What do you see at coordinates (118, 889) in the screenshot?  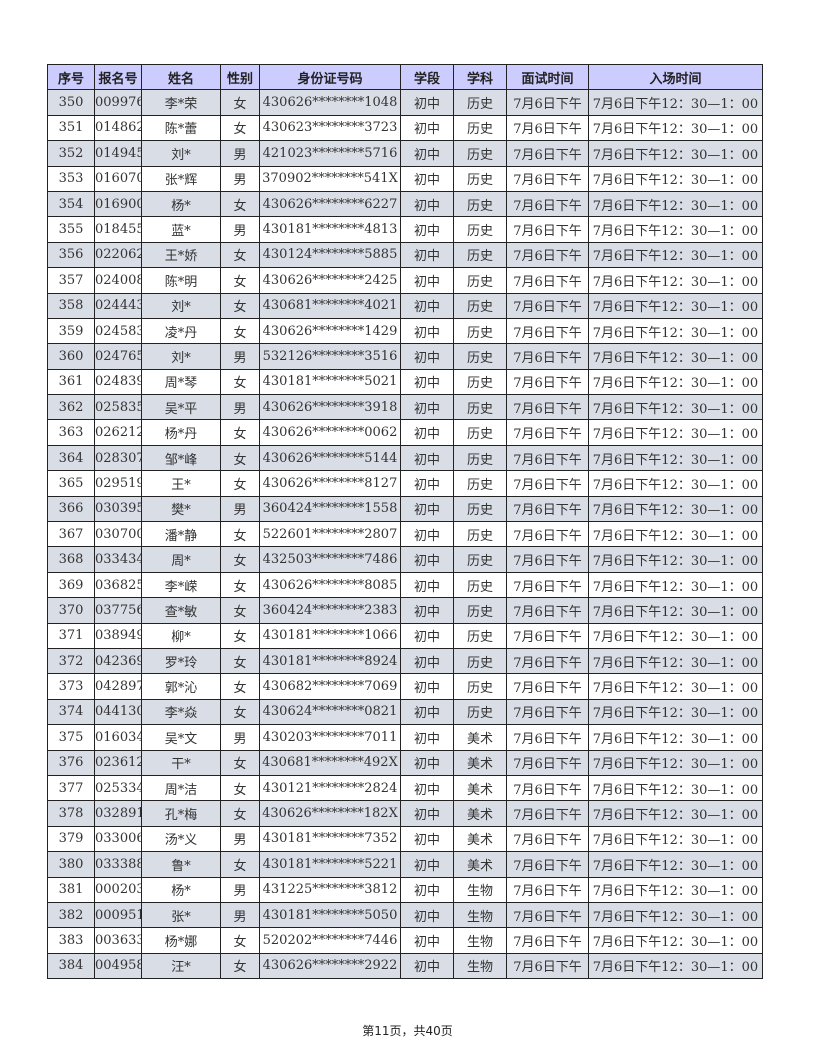 I see `cell-reg-no: 000203` at bounding box center [118, 889].